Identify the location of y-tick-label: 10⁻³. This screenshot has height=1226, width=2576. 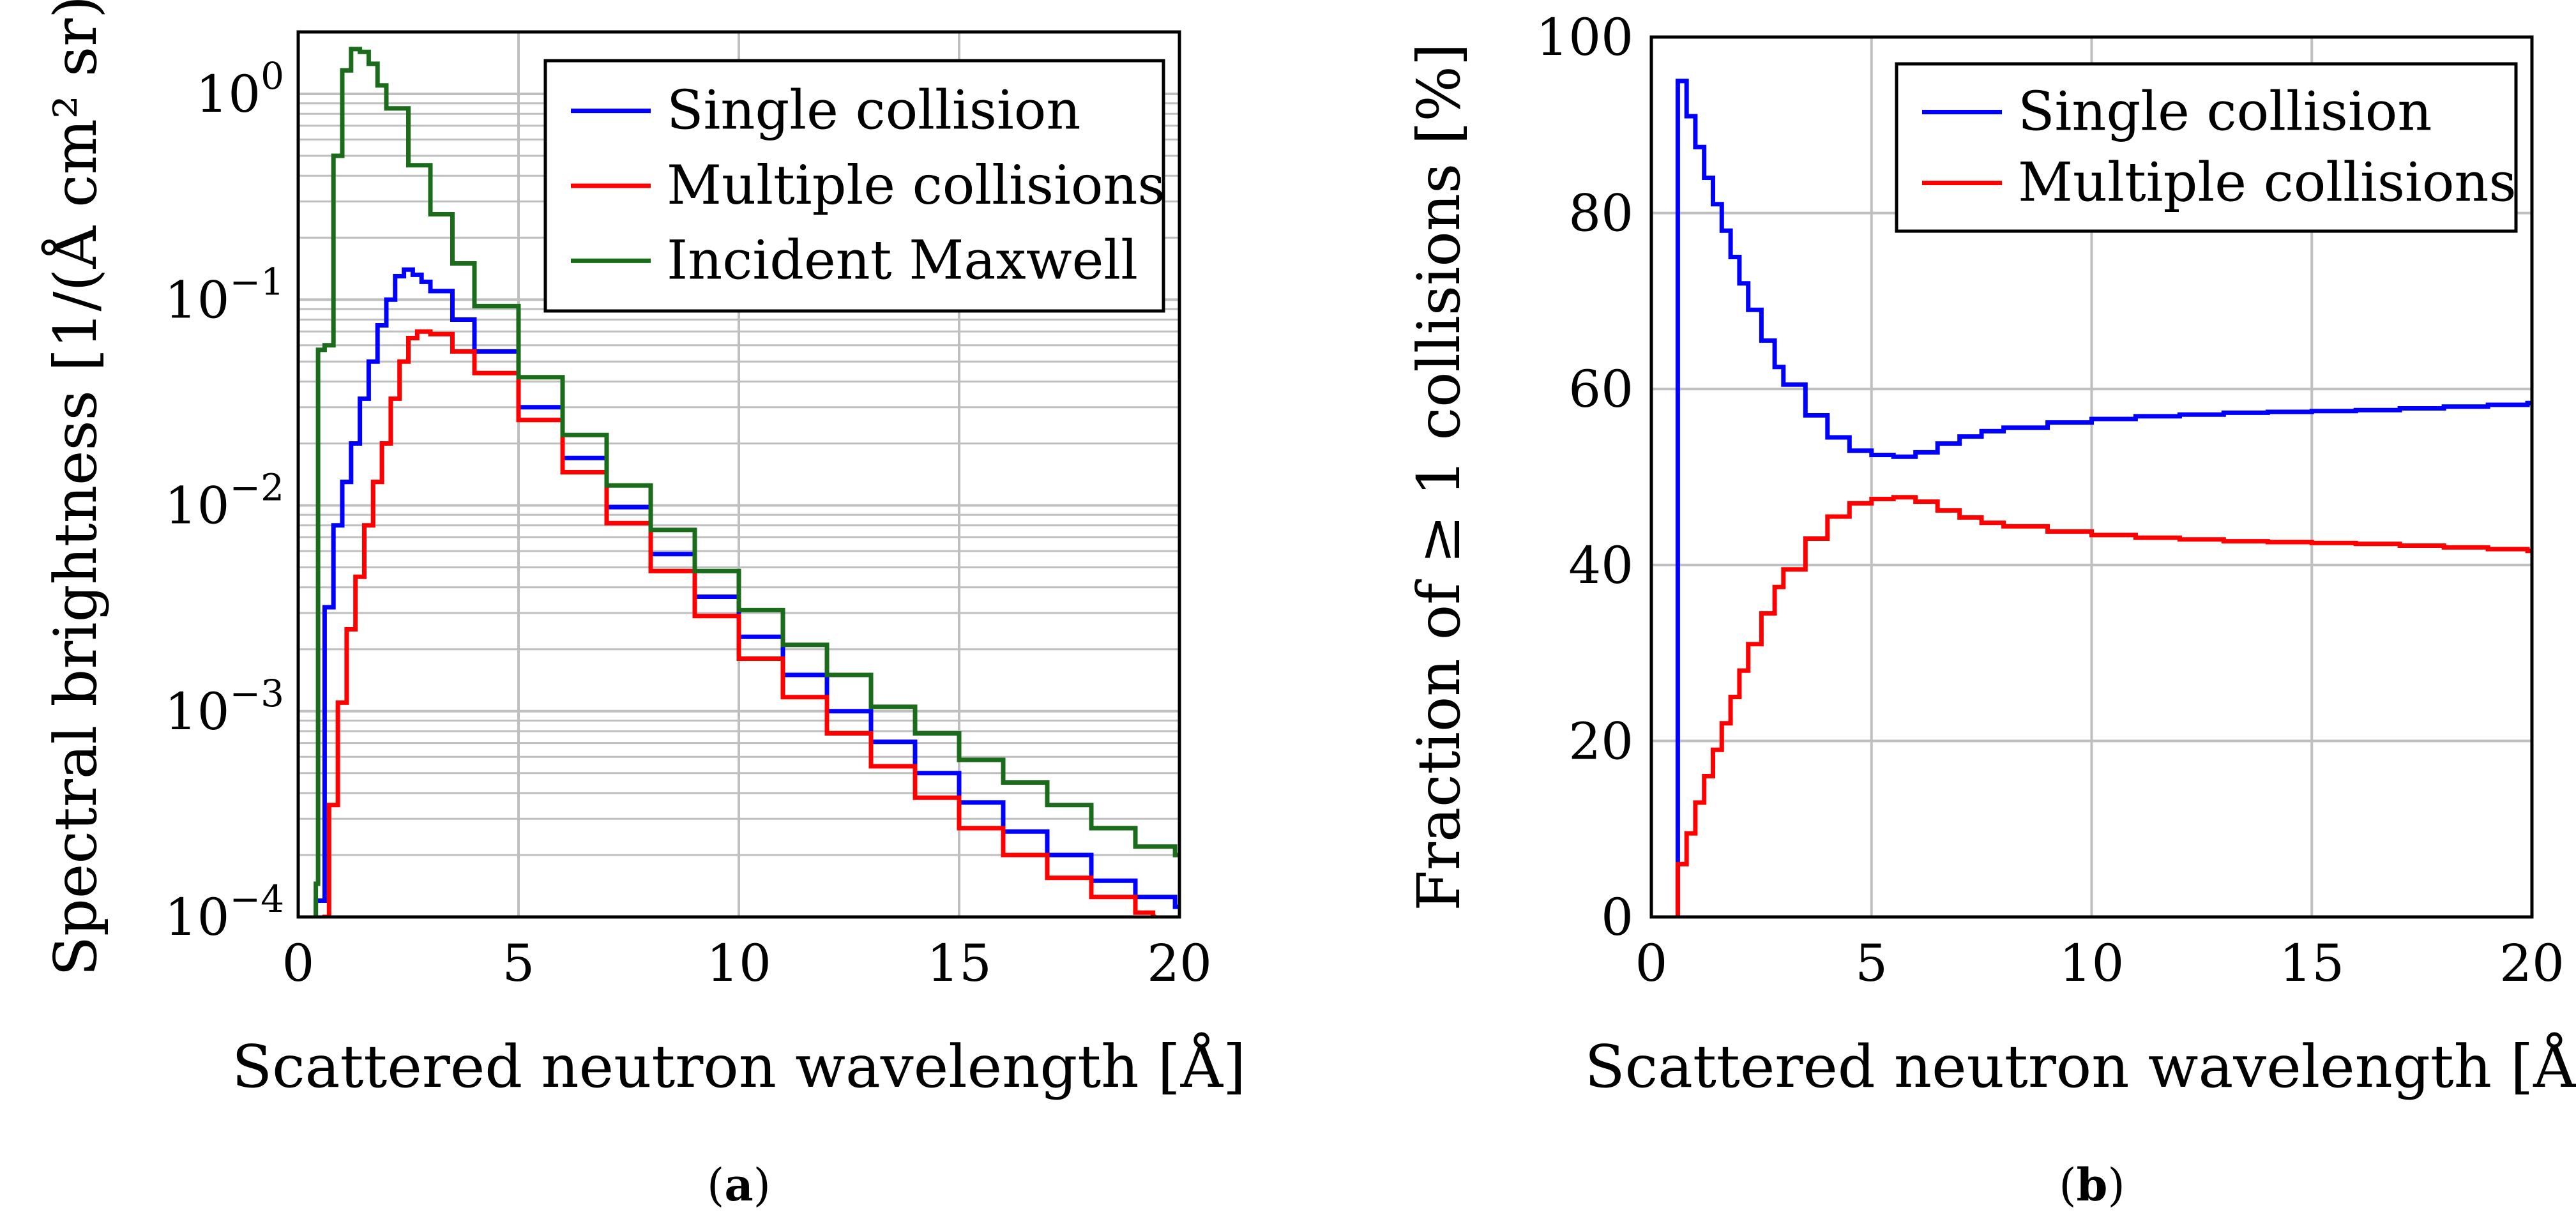
(225, 707).